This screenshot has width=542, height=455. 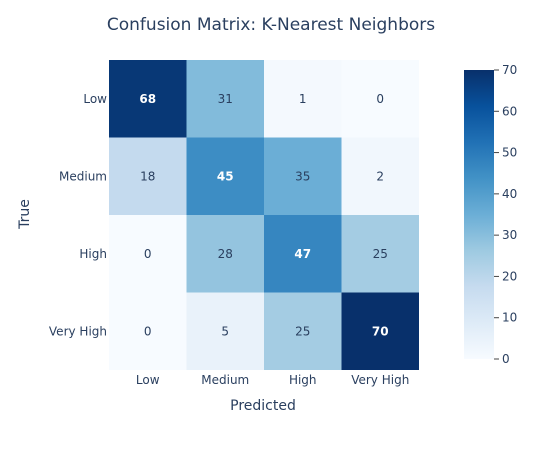 I want to click on cell-value-label: 47, so click(x=302, y=254).